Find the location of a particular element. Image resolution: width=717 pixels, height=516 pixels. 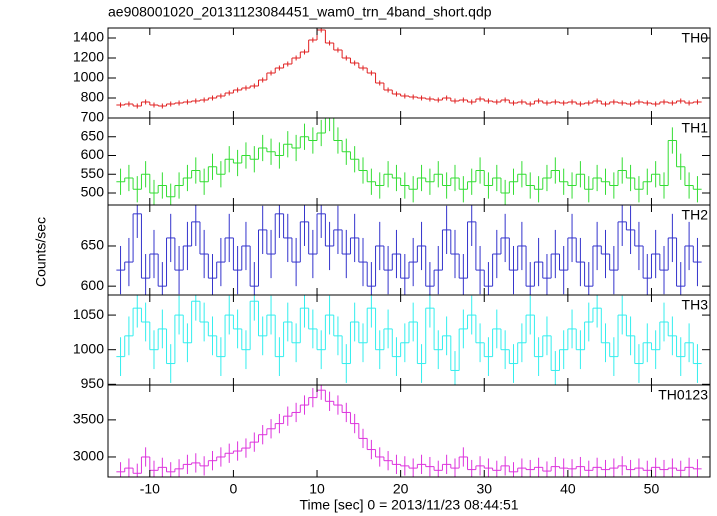

x-tick-label: -10 is located at coordinates (150, 489).